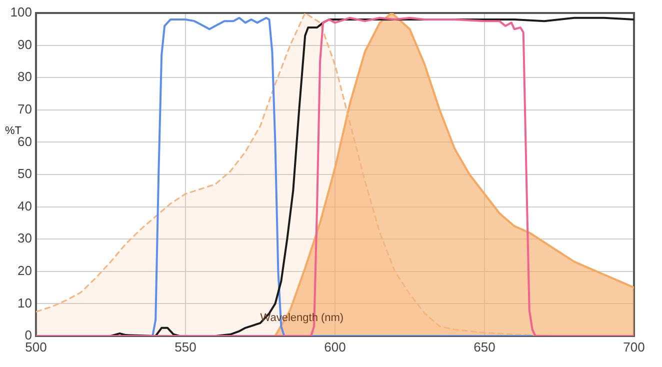  Describe the element at coordinates (25, 302) in the screenshot. I see `y-tick-label: 10` at that location.